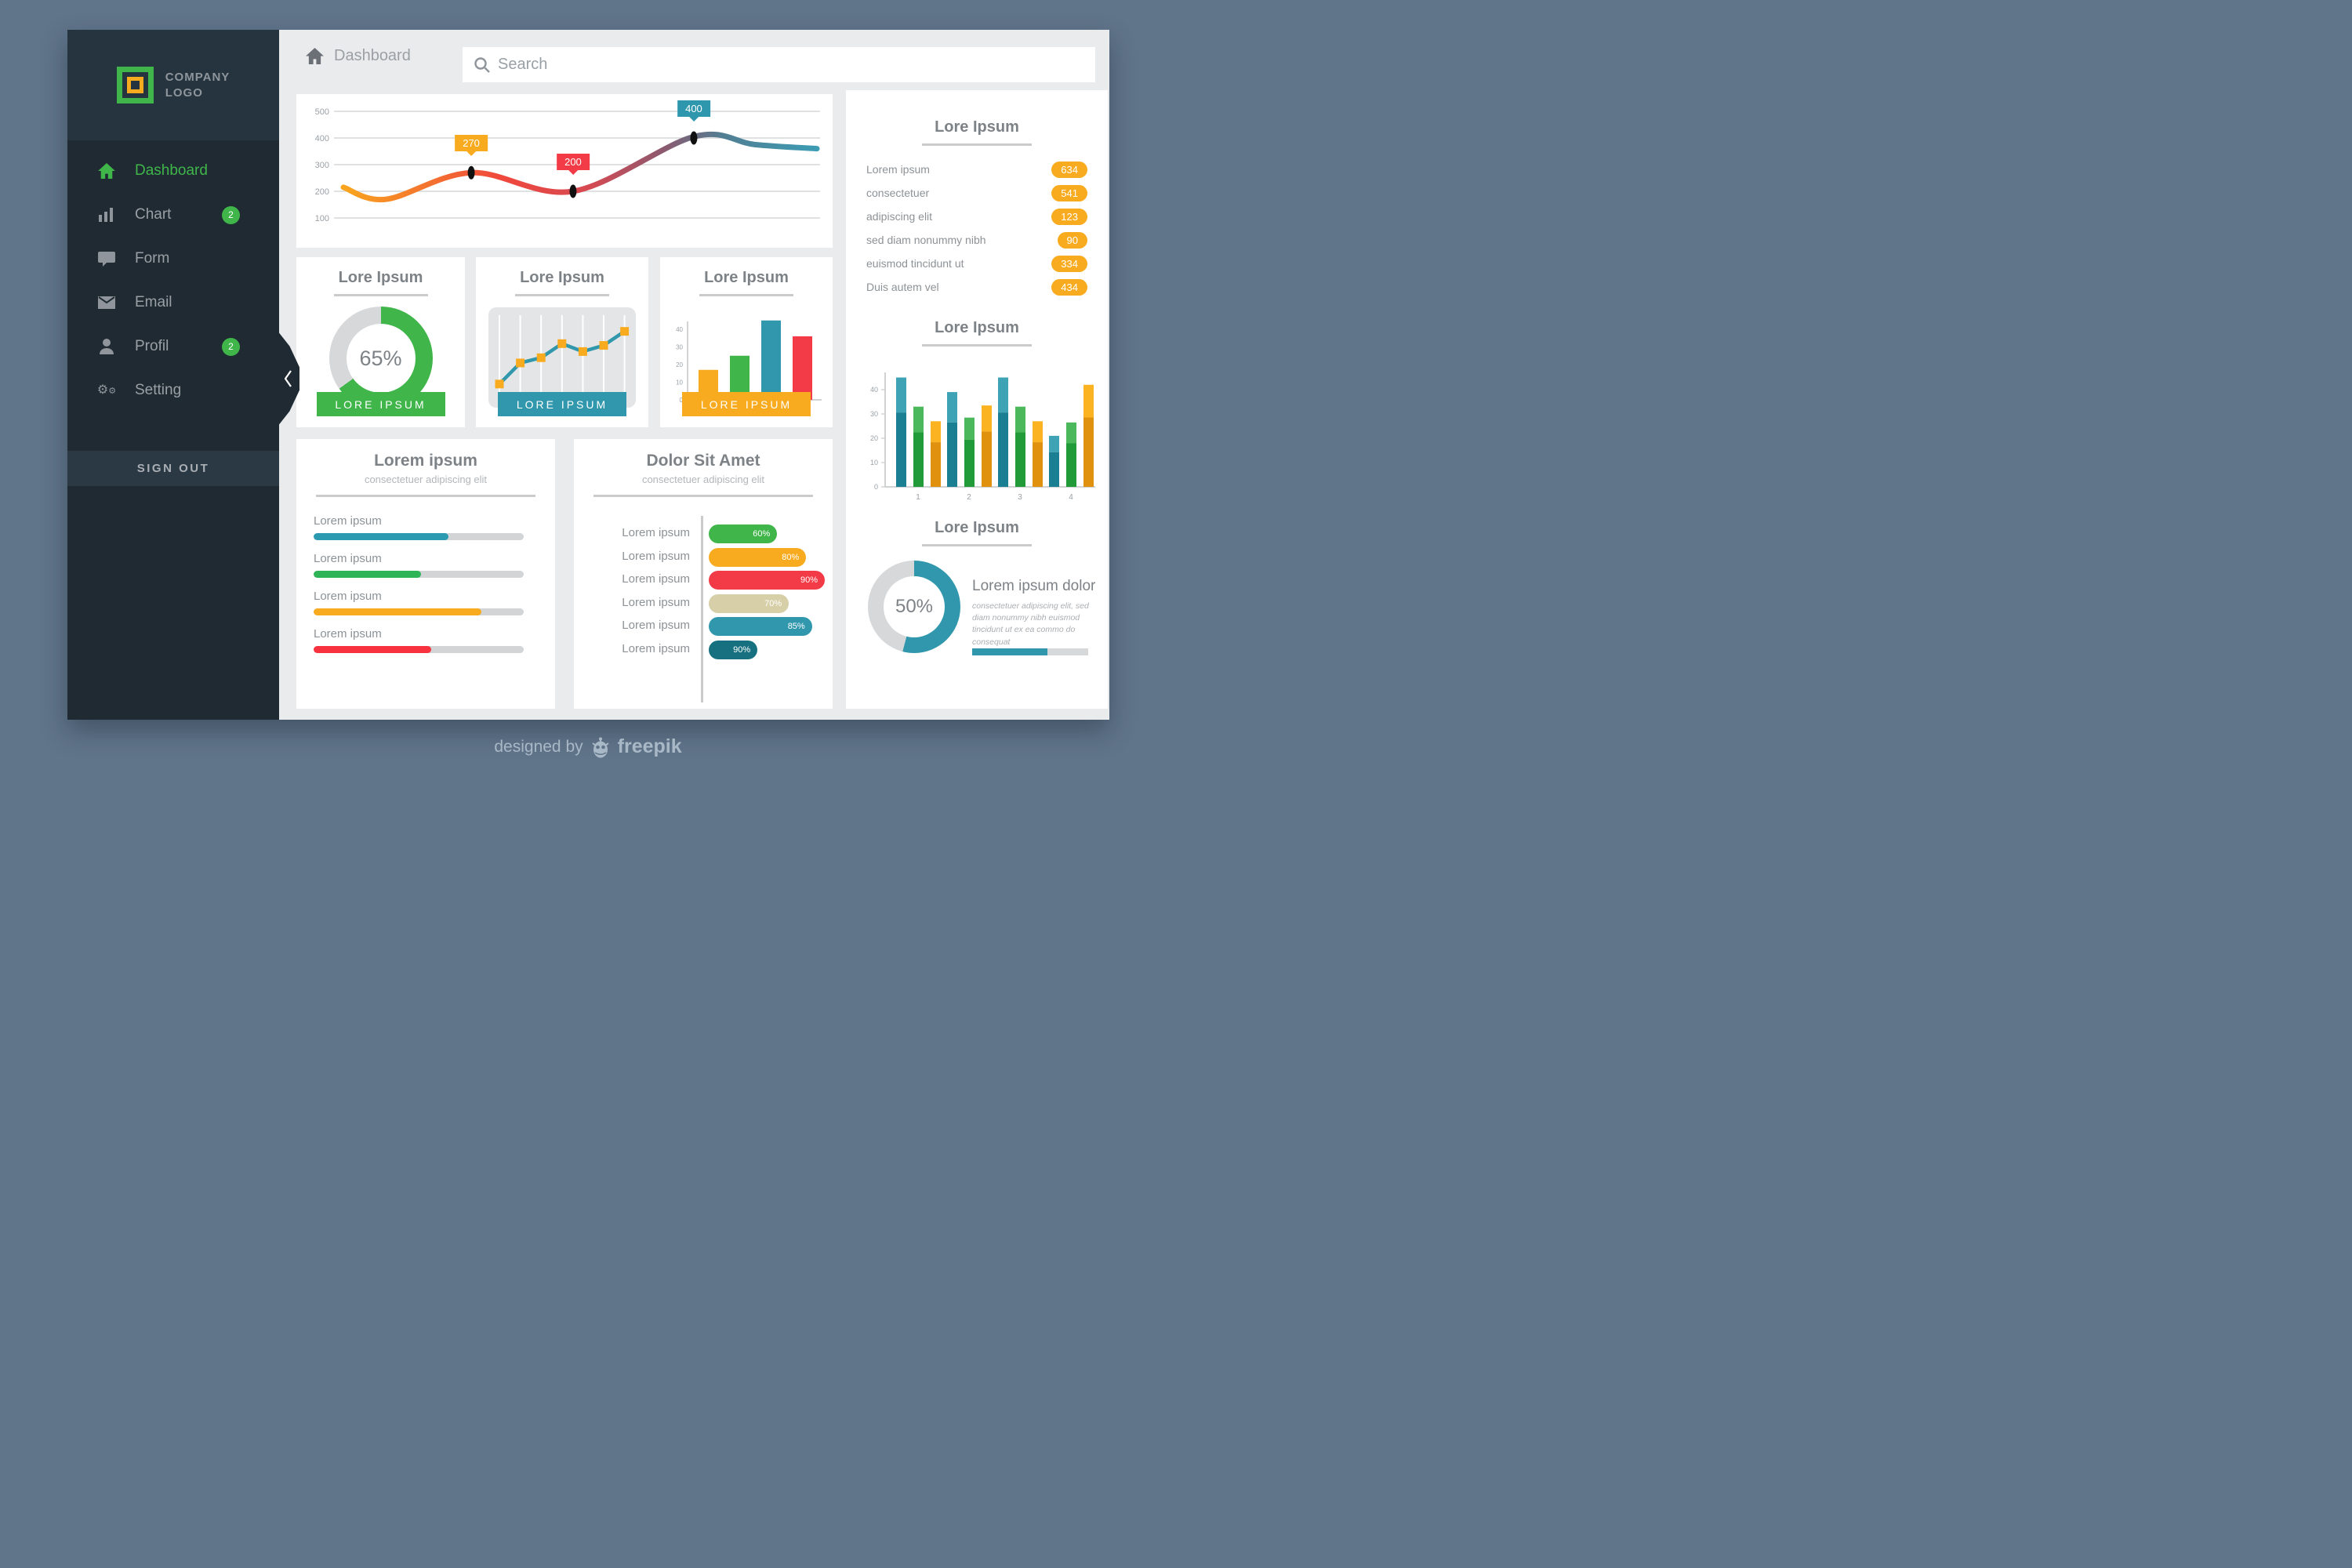 The image size is (2352, 1568). I want to click on data-point-label: 270, so click(471, 146).